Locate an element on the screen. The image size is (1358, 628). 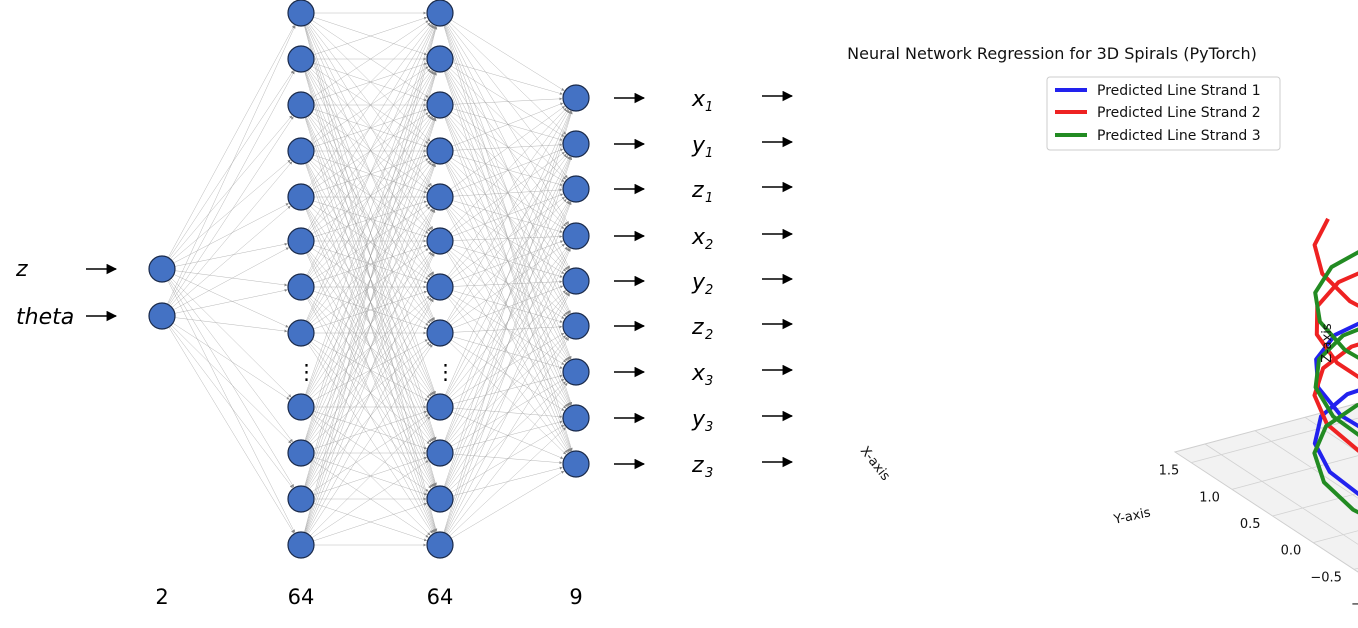
output-label: y is located at coordinates (698, 282).